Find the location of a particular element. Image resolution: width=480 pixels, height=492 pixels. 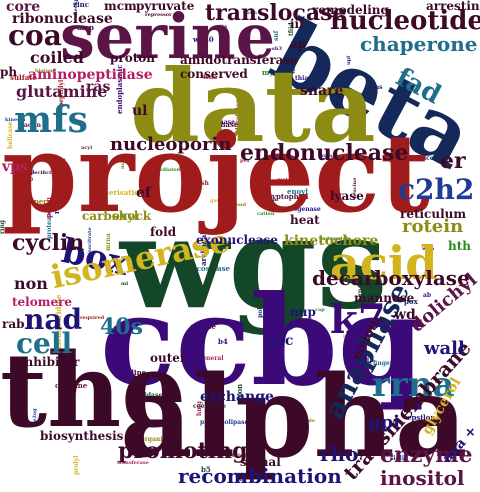

filler-word: permease is located at coordinates (357, 336).